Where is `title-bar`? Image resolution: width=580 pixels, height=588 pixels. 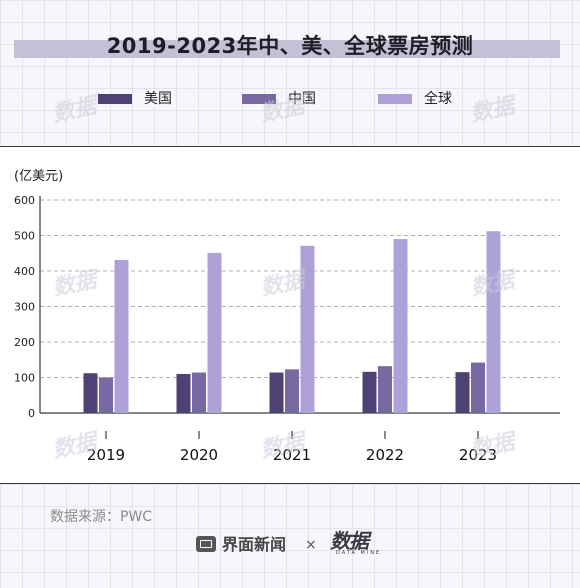 title-bar is located at coordinates (287, 49).